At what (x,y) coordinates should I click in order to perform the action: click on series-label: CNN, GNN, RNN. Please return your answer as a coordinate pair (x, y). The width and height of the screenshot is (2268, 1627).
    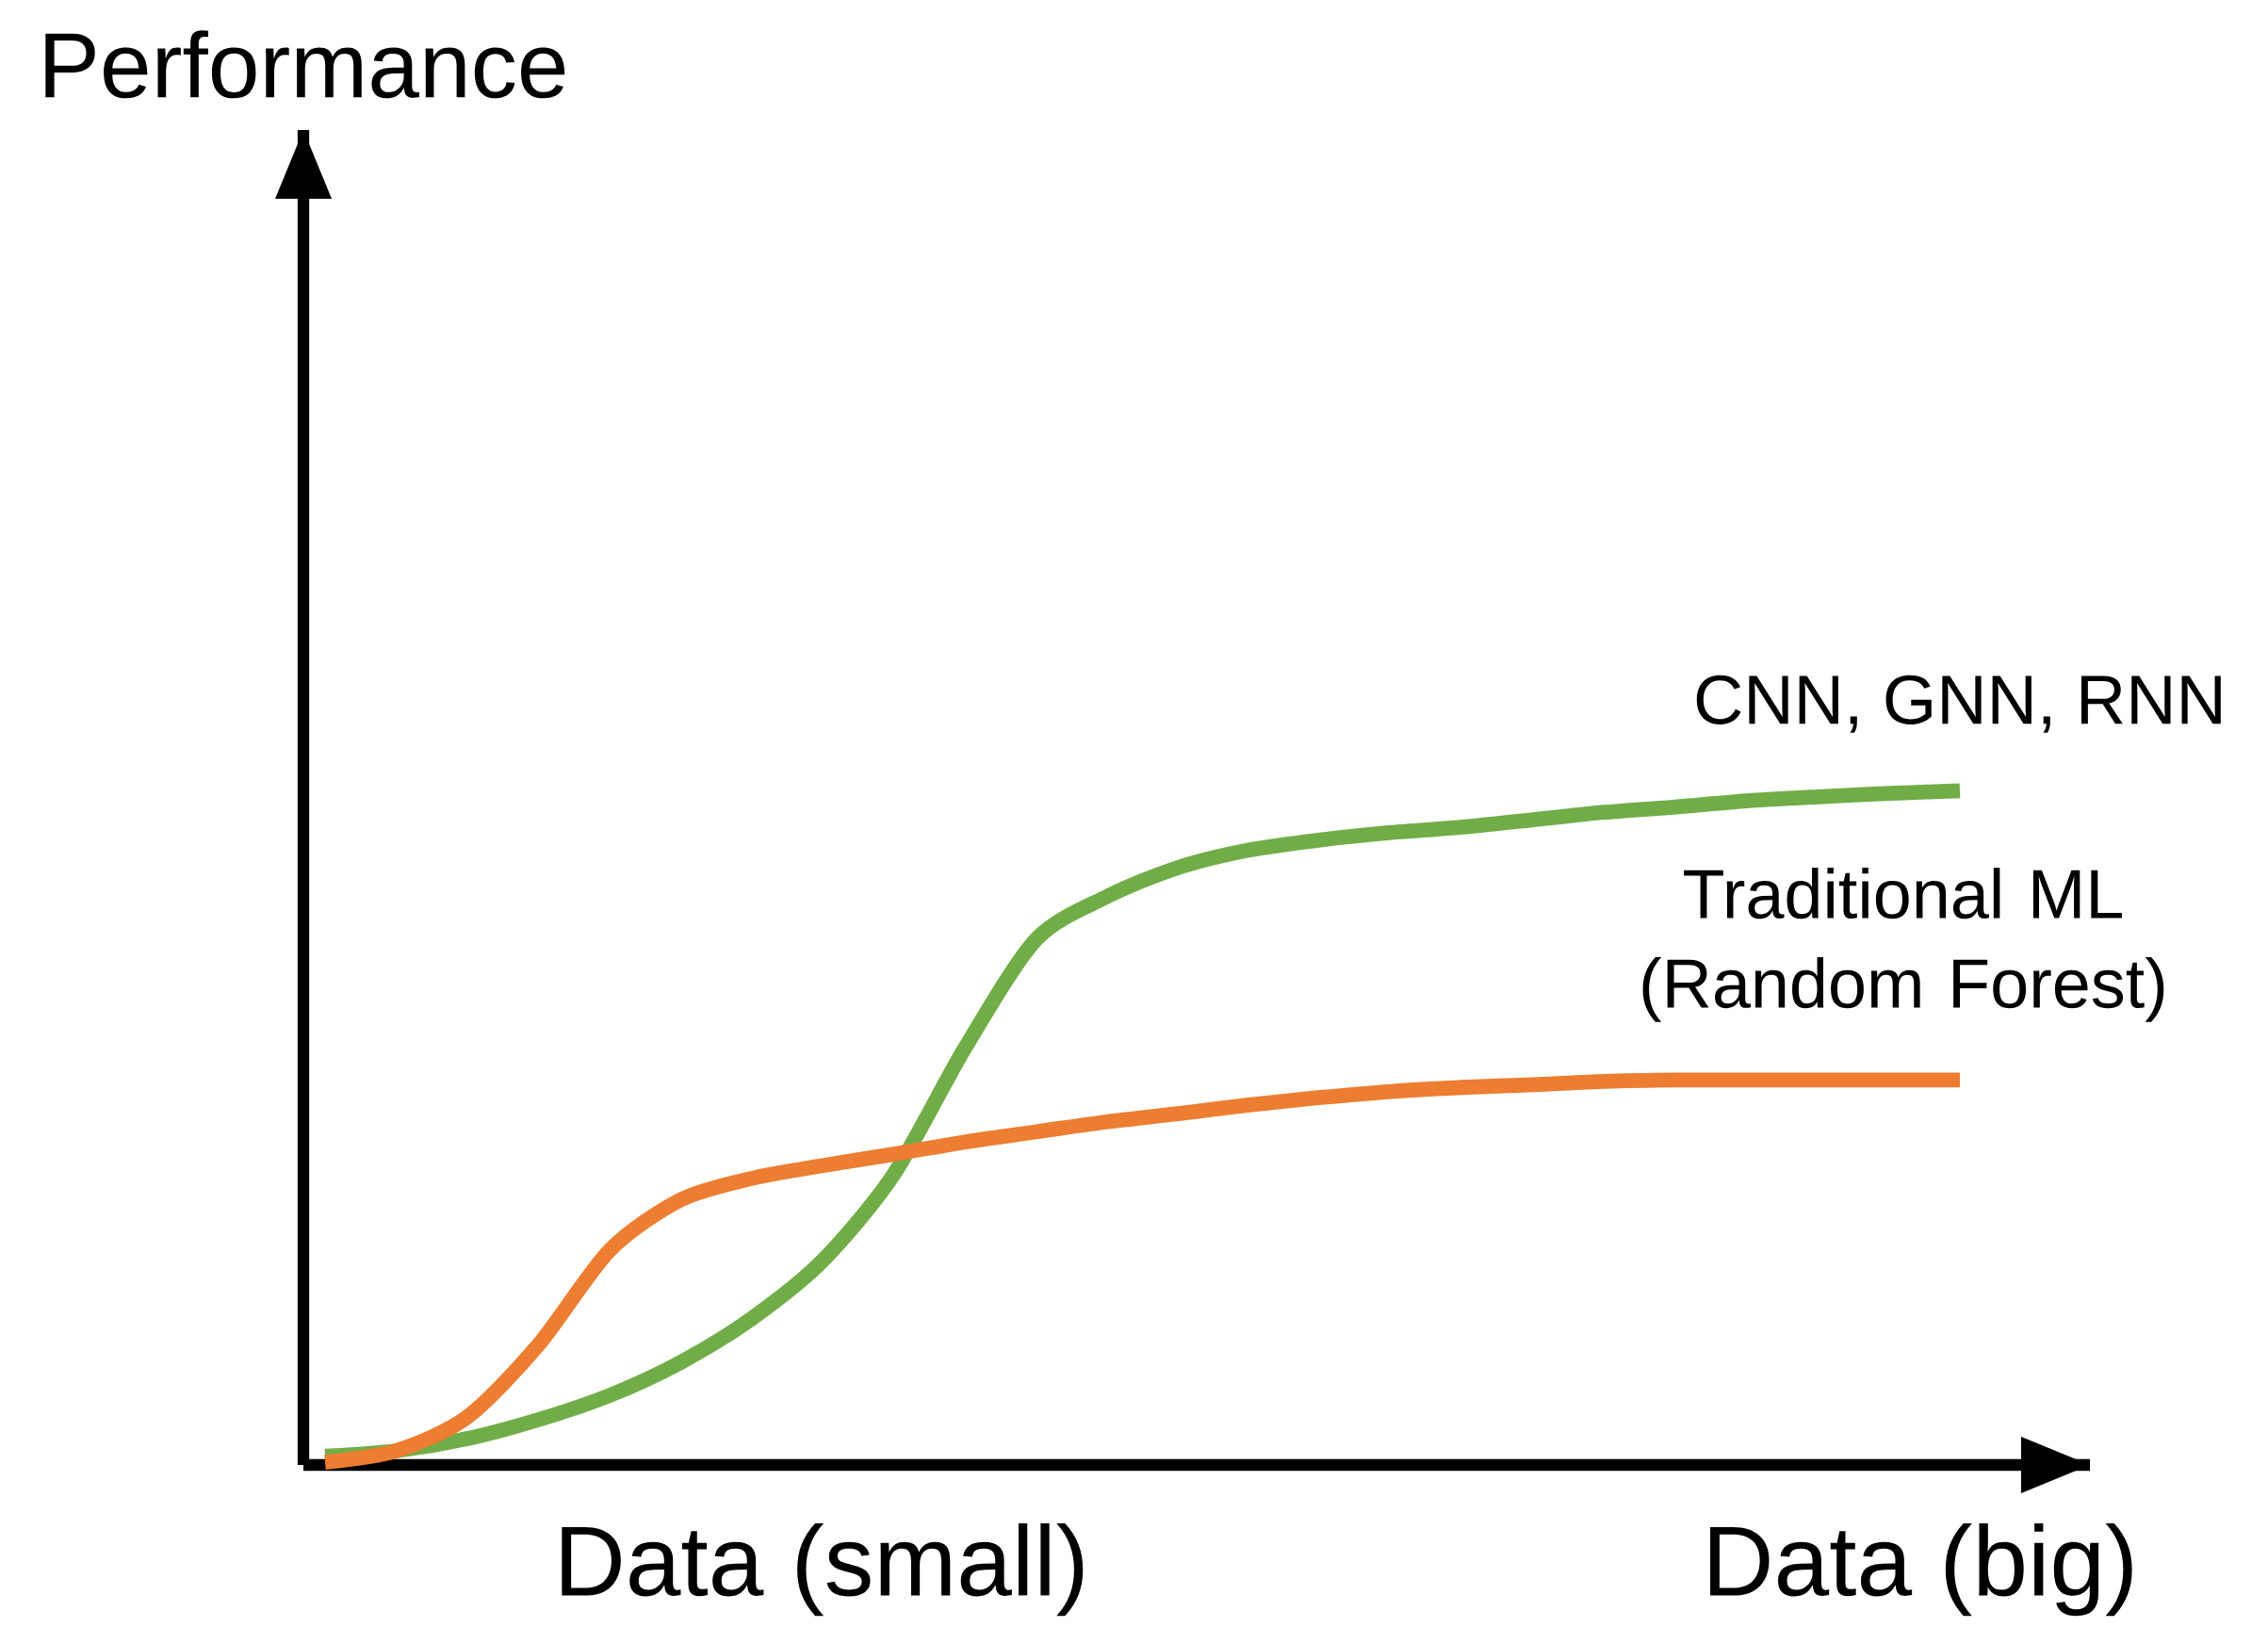
    Looking at the image, I should click on (1958, 704).